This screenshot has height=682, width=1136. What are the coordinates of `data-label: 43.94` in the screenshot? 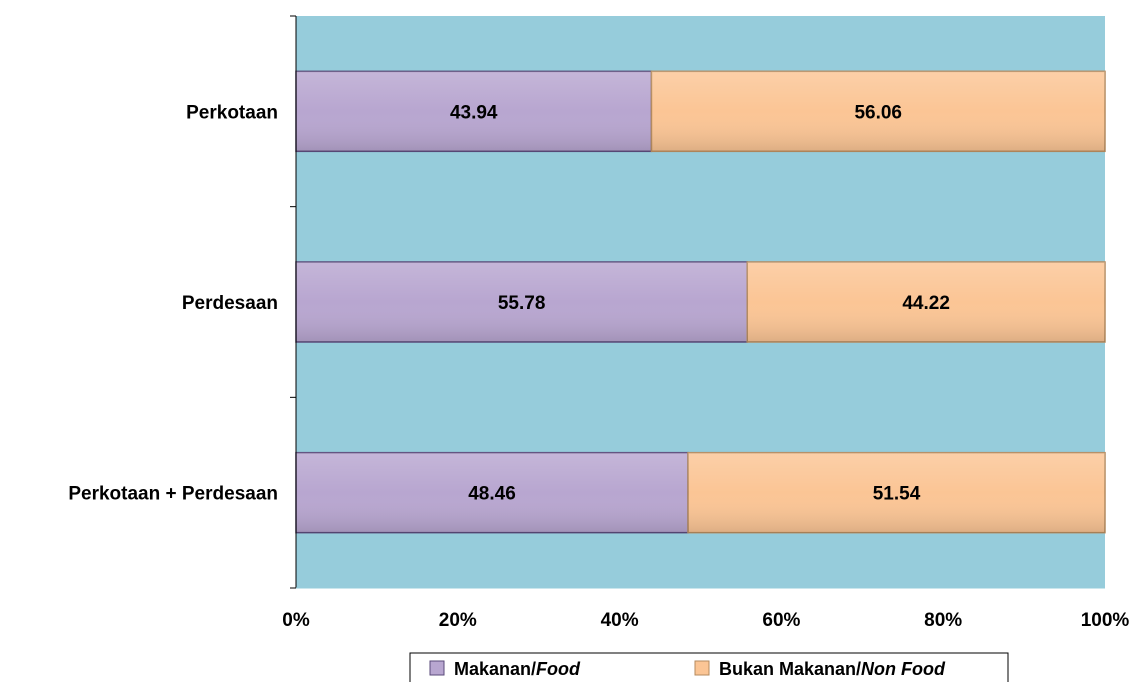 It's located at (474, 112).